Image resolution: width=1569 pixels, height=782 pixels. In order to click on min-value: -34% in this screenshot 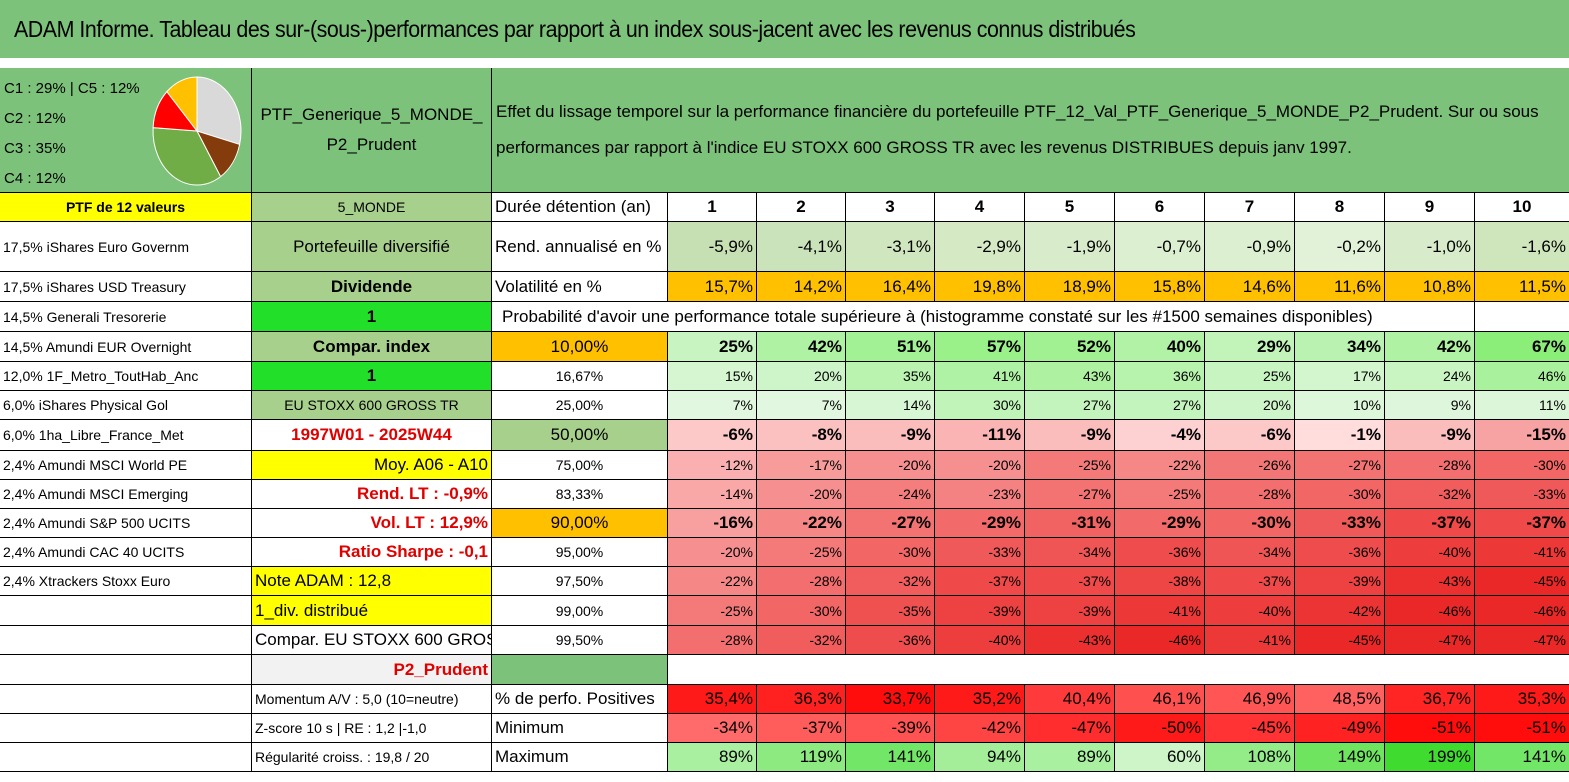, I will do `click(712, 728)`.